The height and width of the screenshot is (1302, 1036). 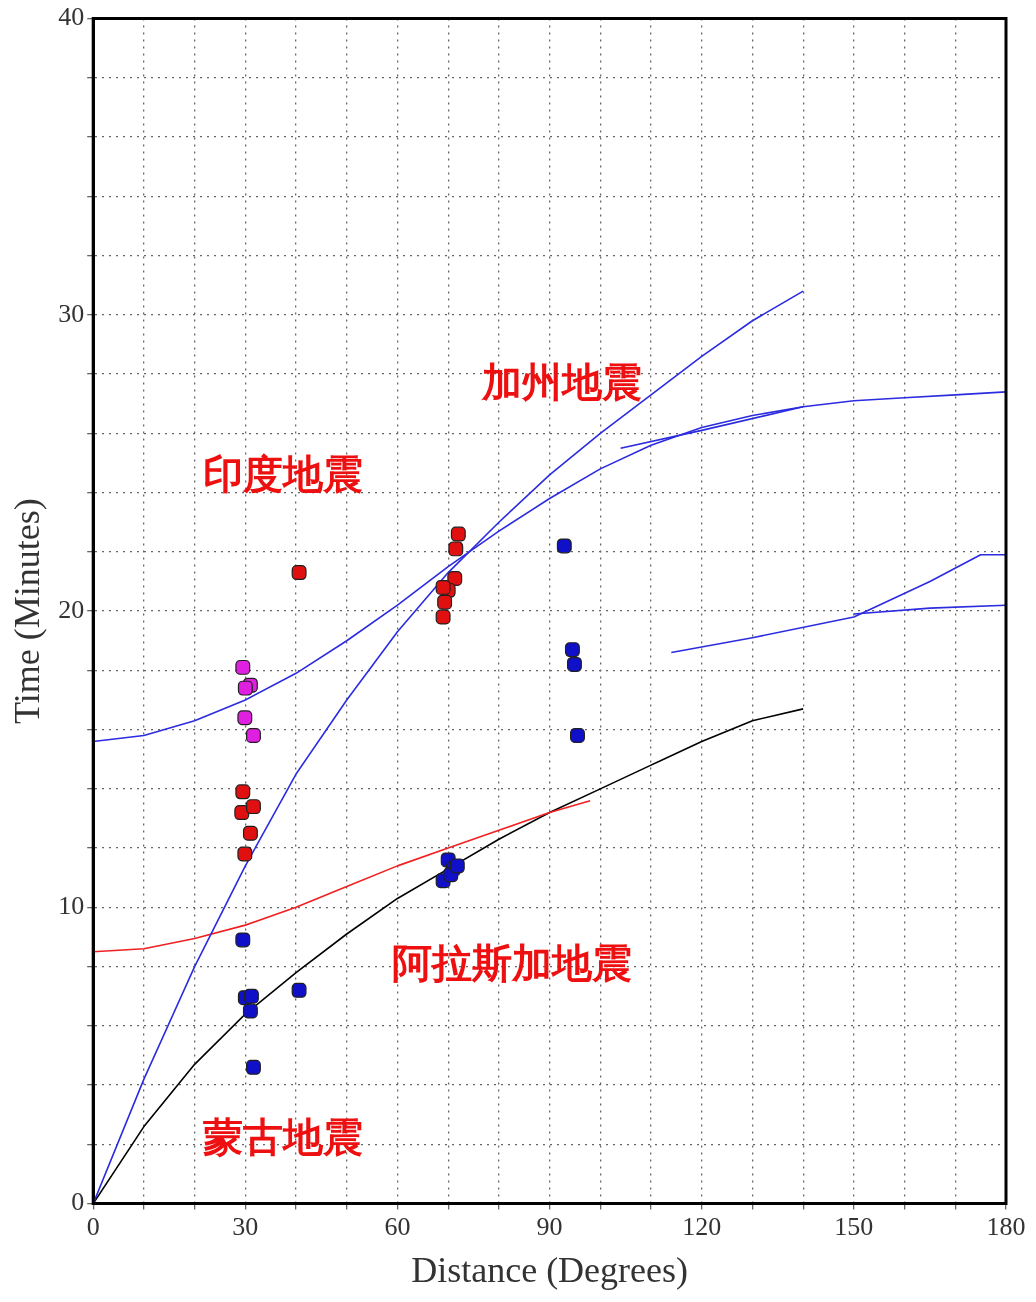 I want to click on x-tick-label: 60, so click(x=397, y=1227).